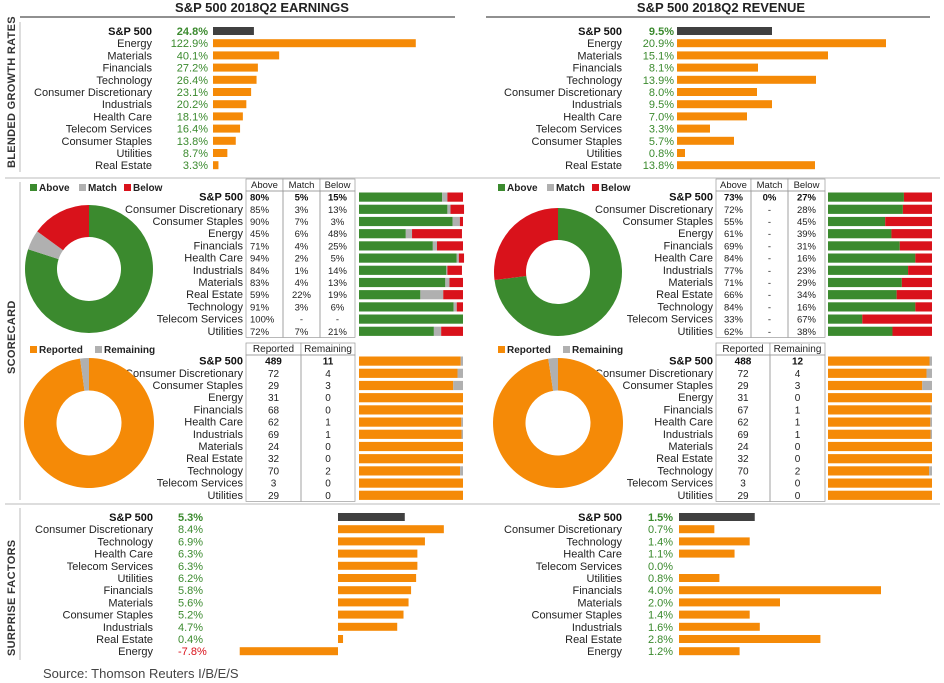 The width and height of the screenshot is (944, 683). I want to click on earnings_reported-label-real-estate: Real Estate, so click(214, 459).